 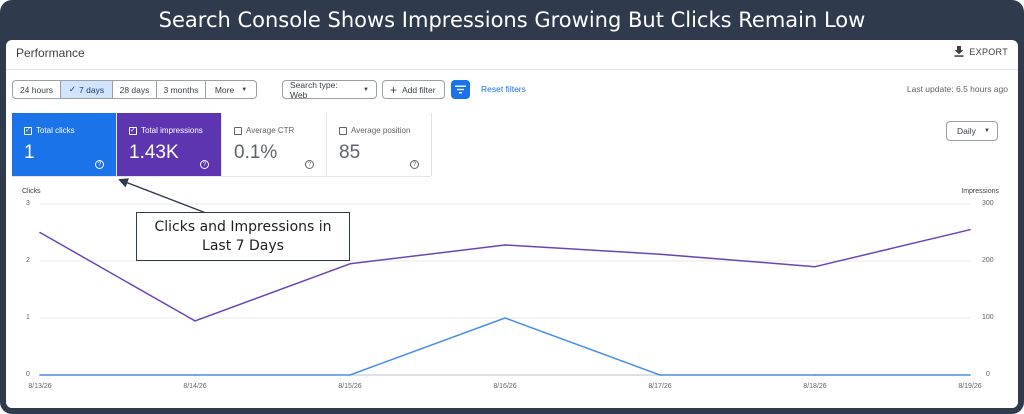 What do you see at coordinates (50, 53) in the screenshot?
I see `page-title: Performance` at bounding box center [50, 53].